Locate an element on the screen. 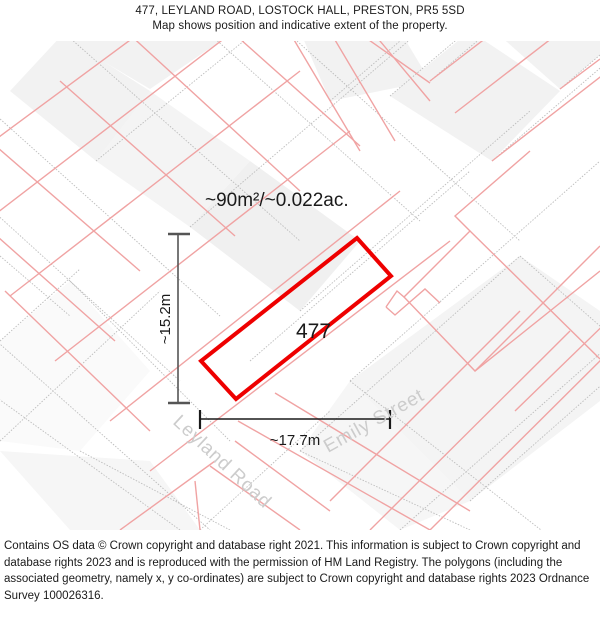 The image size is (600, 625). property-boundary-polygon is located at coordinates (296, 318).